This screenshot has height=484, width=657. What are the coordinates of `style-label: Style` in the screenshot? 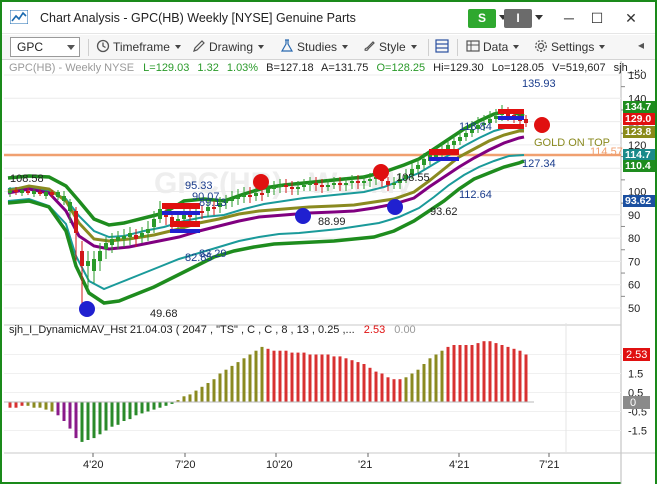 It's located at (392, 47).